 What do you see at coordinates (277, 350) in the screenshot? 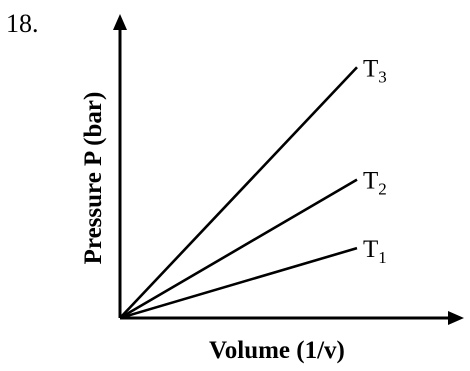
I see `x-axis-label: Volume (1/v)` at bounding box center [277, 350].